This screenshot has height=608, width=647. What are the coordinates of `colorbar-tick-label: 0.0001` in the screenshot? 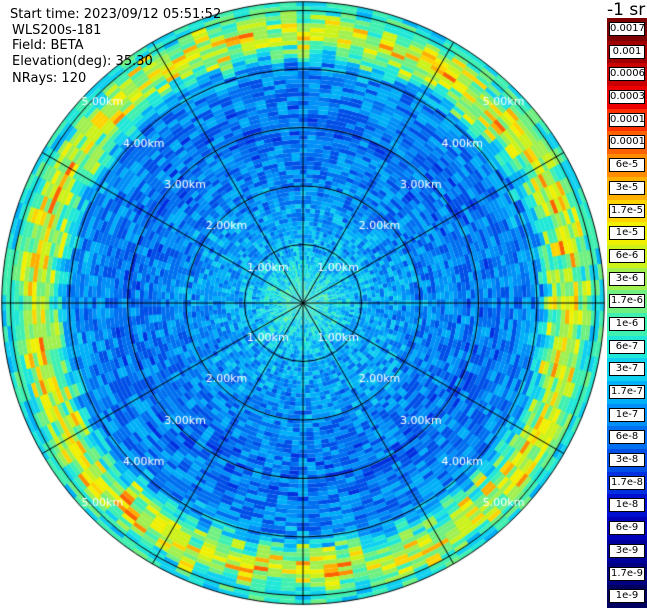 It's located at (627, 142).